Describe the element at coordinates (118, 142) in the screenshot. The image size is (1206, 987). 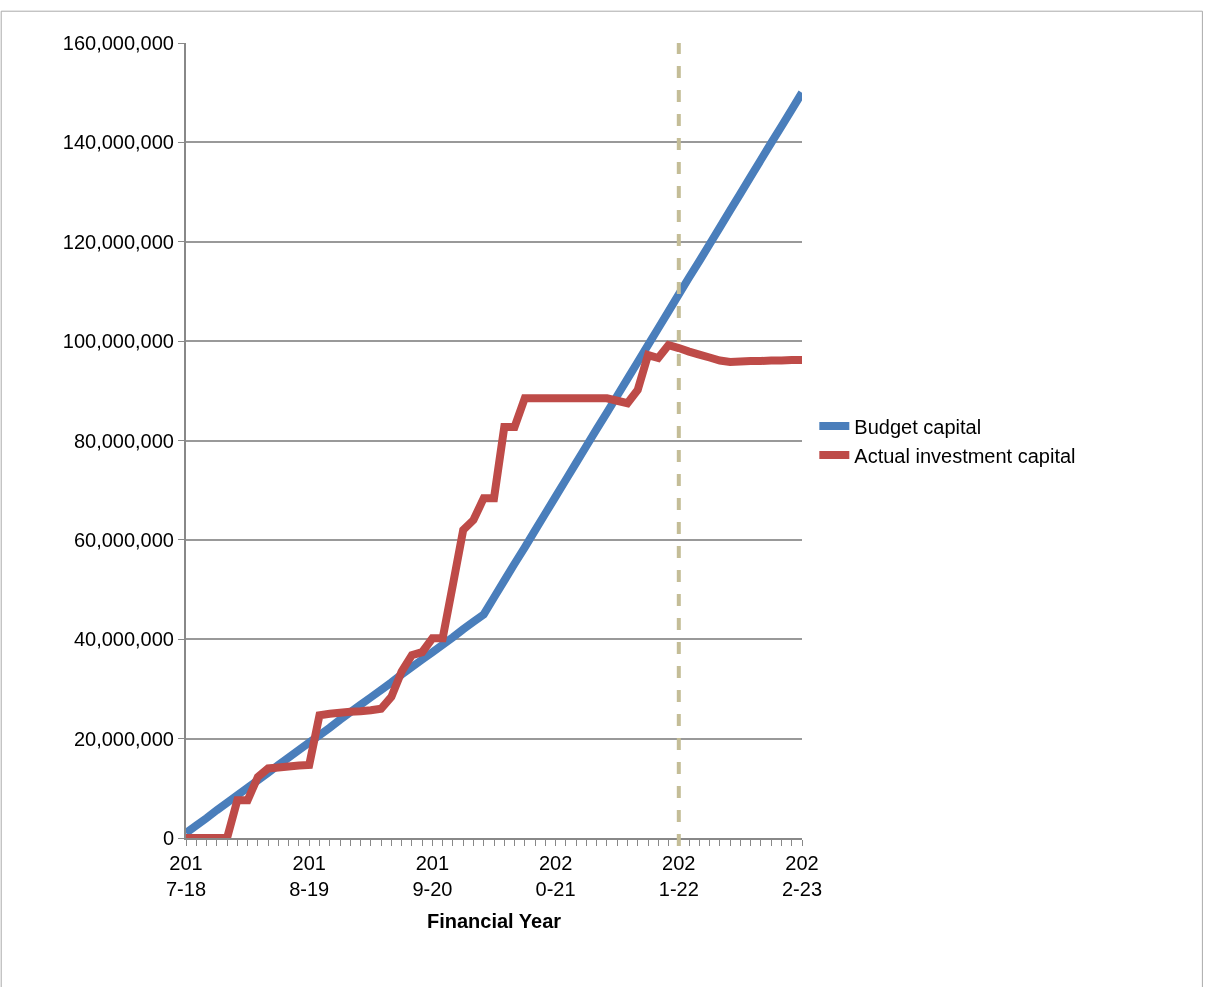
I see `y-tick-label: 140,000,000` at that location.